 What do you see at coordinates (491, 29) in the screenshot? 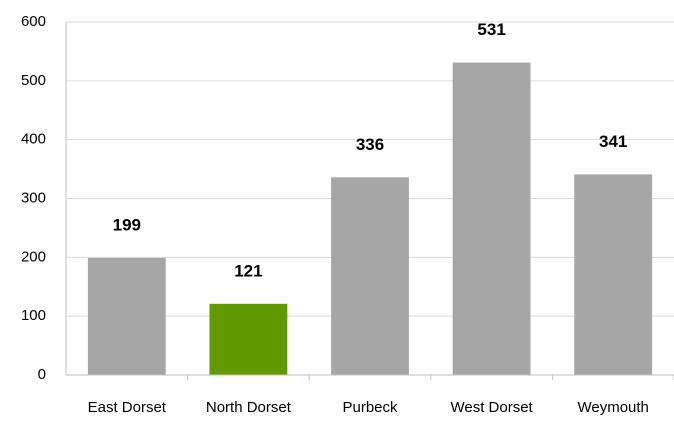
I see `data-label: 531` at bounding box center [491, 29].